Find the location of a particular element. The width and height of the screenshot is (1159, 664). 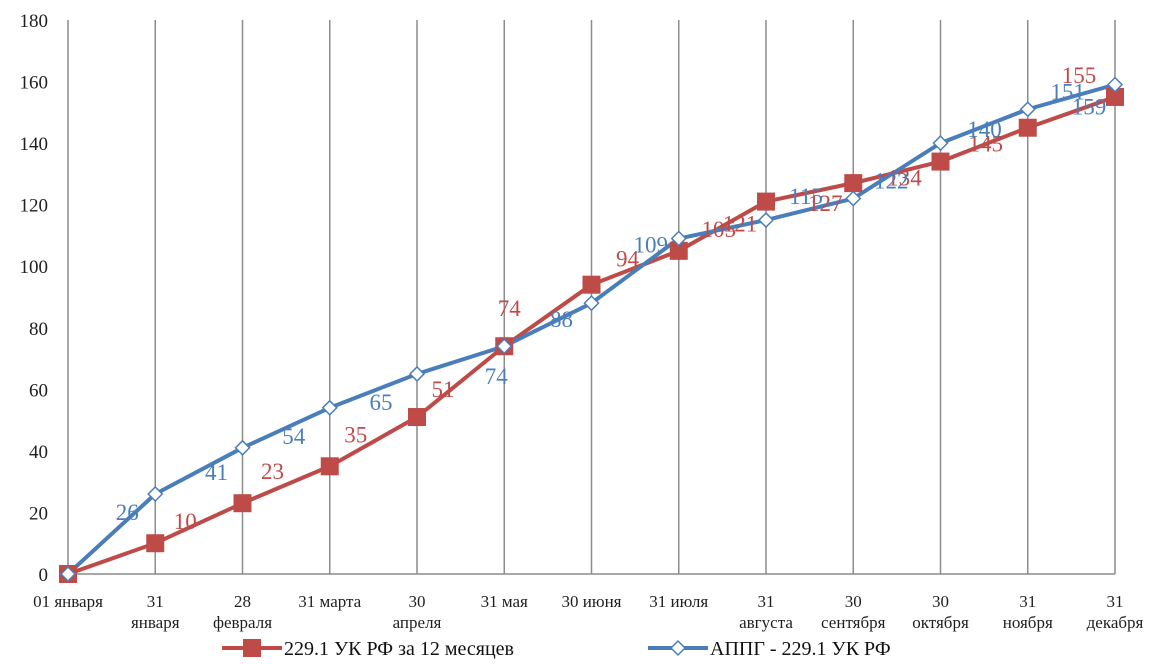

x-tick-label: августа is located at coordinates (766, 622).